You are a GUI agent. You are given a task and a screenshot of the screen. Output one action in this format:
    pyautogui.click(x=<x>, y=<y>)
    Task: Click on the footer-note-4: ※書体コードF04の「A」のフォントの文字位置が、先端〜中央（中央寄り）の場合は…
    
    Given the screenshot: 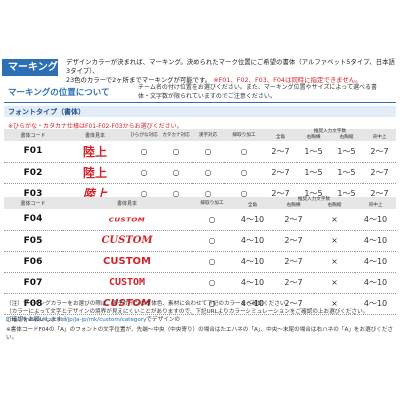 What is the action you would take?
    pyautogui.click(x=200, y=334)
    